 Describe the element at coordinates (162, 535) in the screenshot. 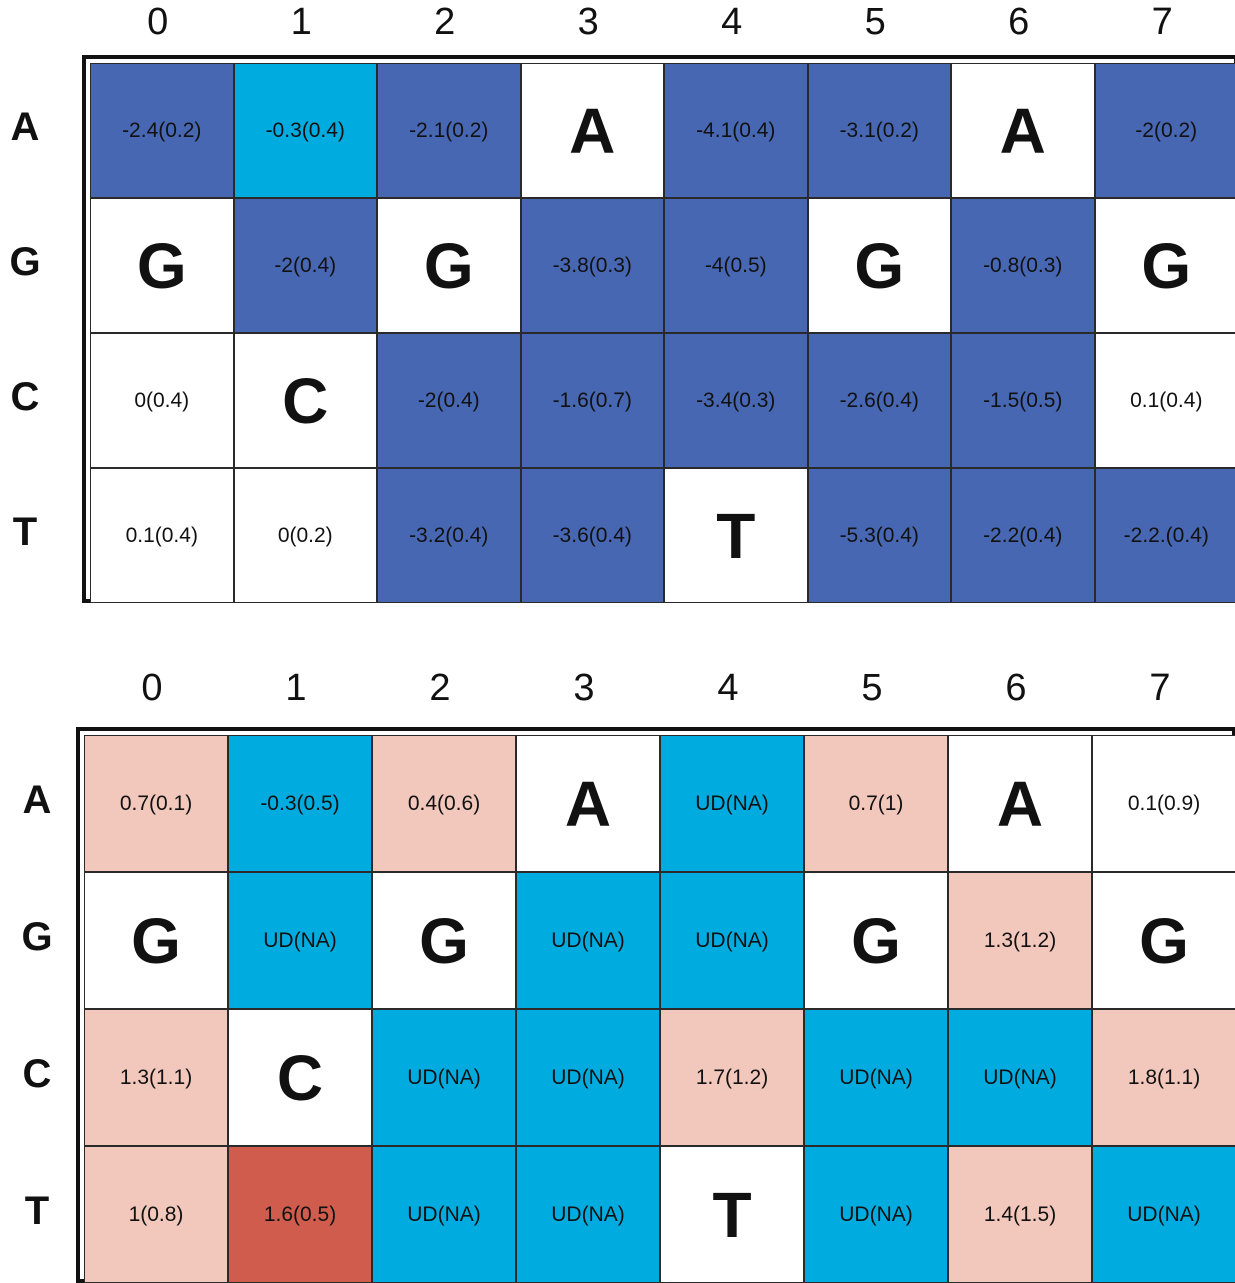

I see `heatmap-cell-t-0: 0.1(0.4)` at that location.